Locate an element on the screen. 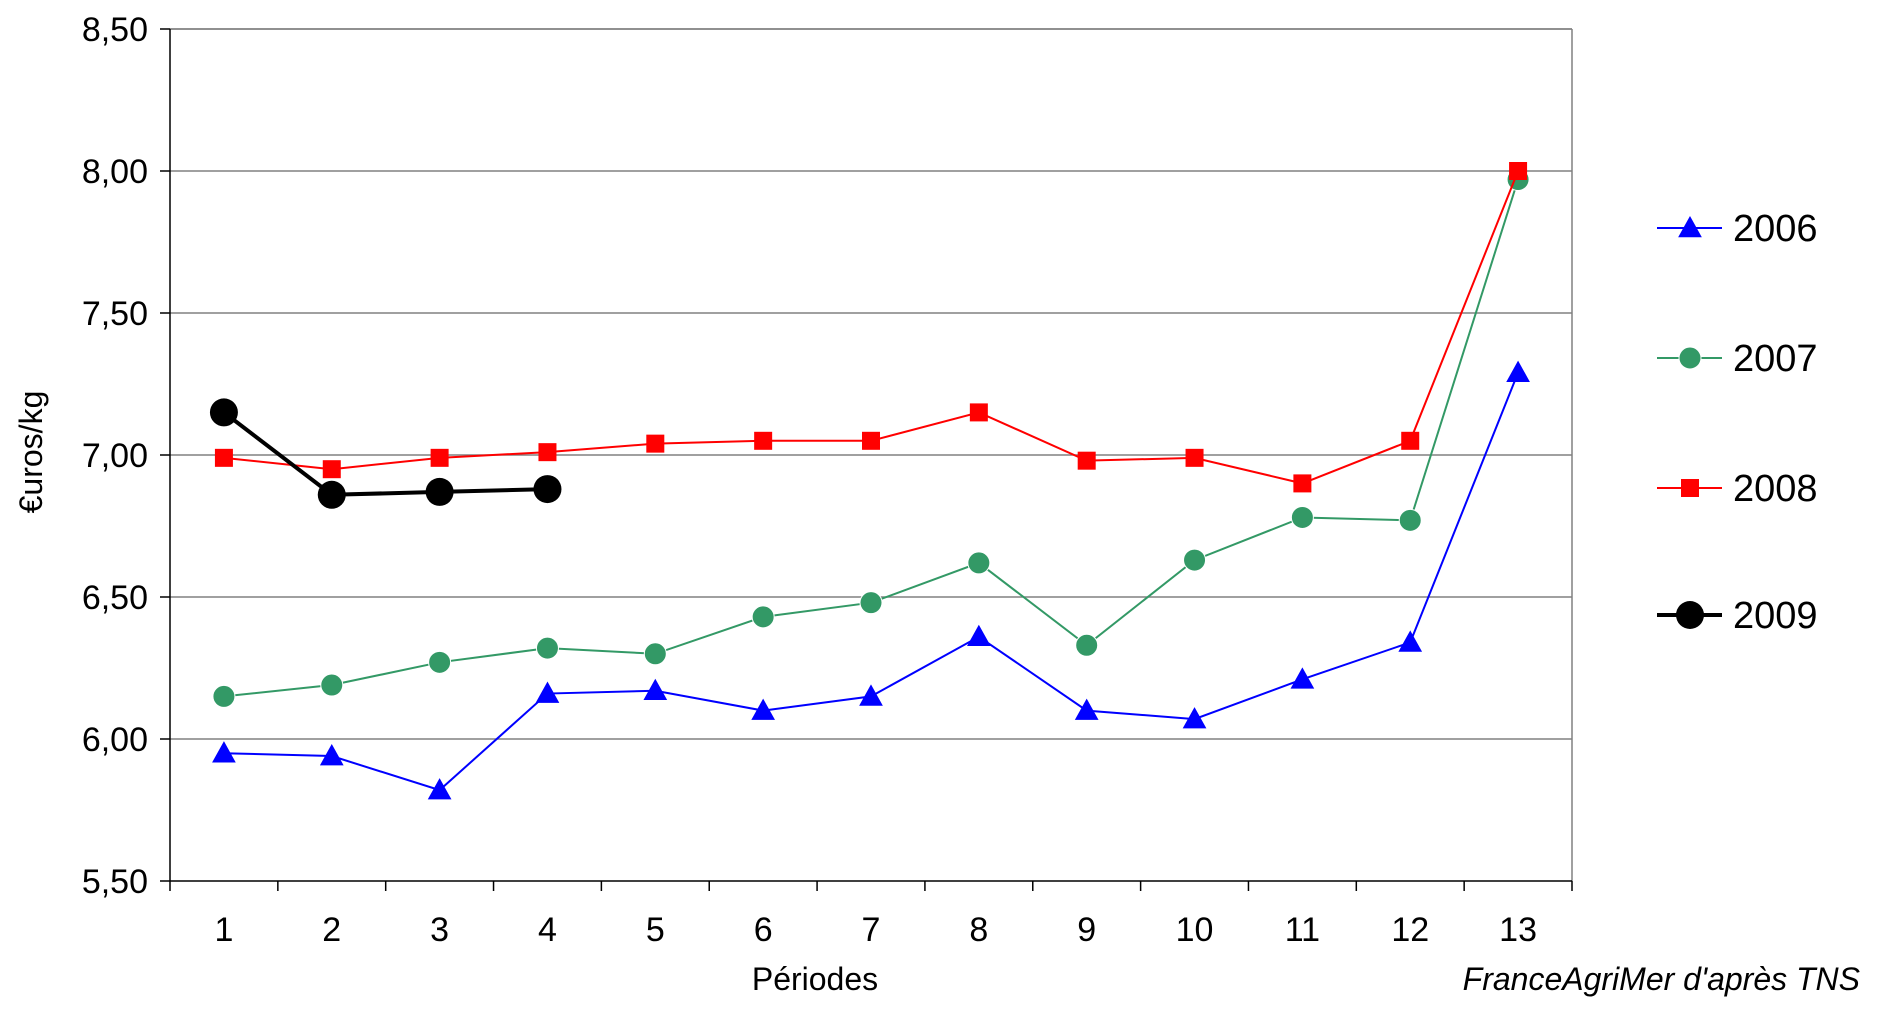  x-tick-label: 5 is located at coordinates (655, 930).